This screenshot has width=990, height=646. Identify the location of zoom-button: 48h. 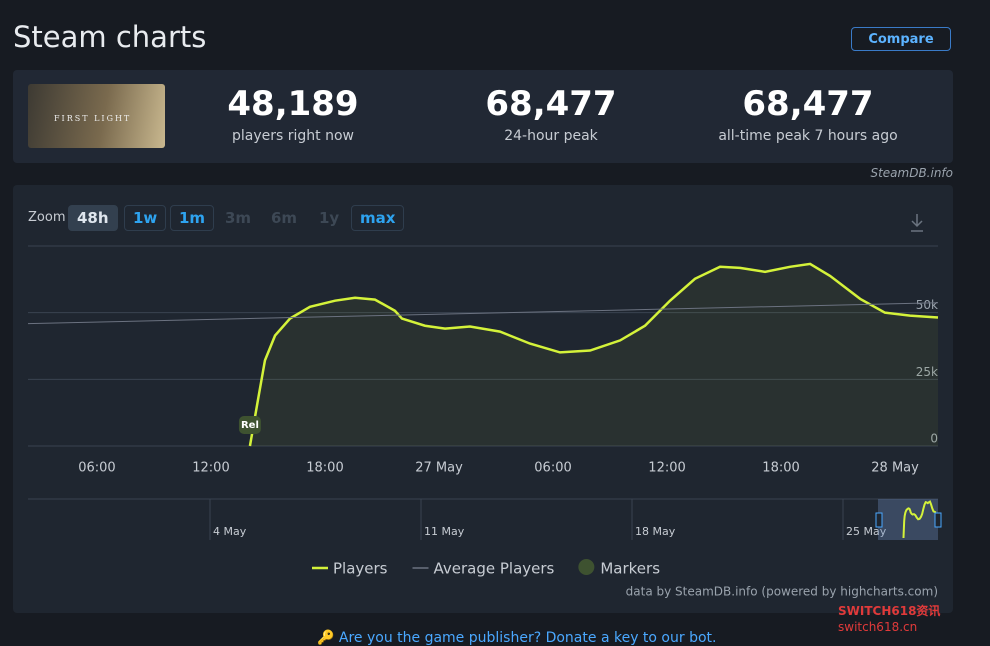
(93, 218).